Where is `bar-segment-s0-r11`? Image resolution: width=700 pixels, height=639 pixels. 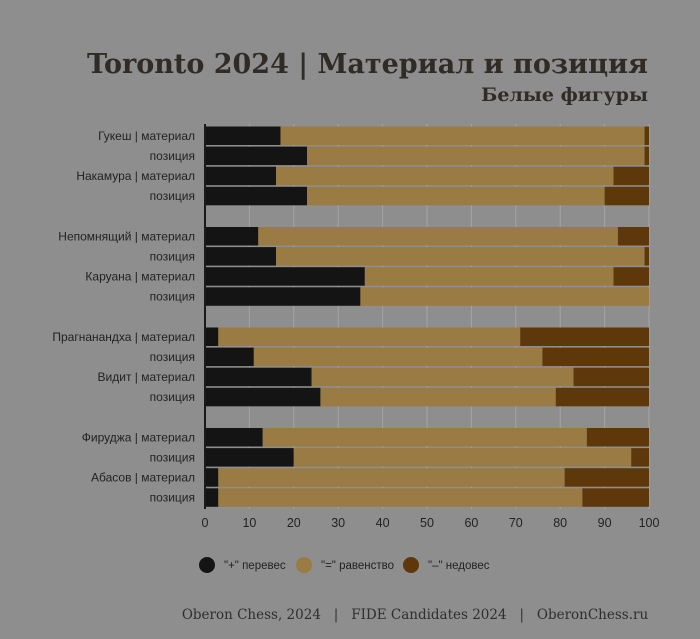 bar-segment-s0-r11 is located at coordinates (263, 397).